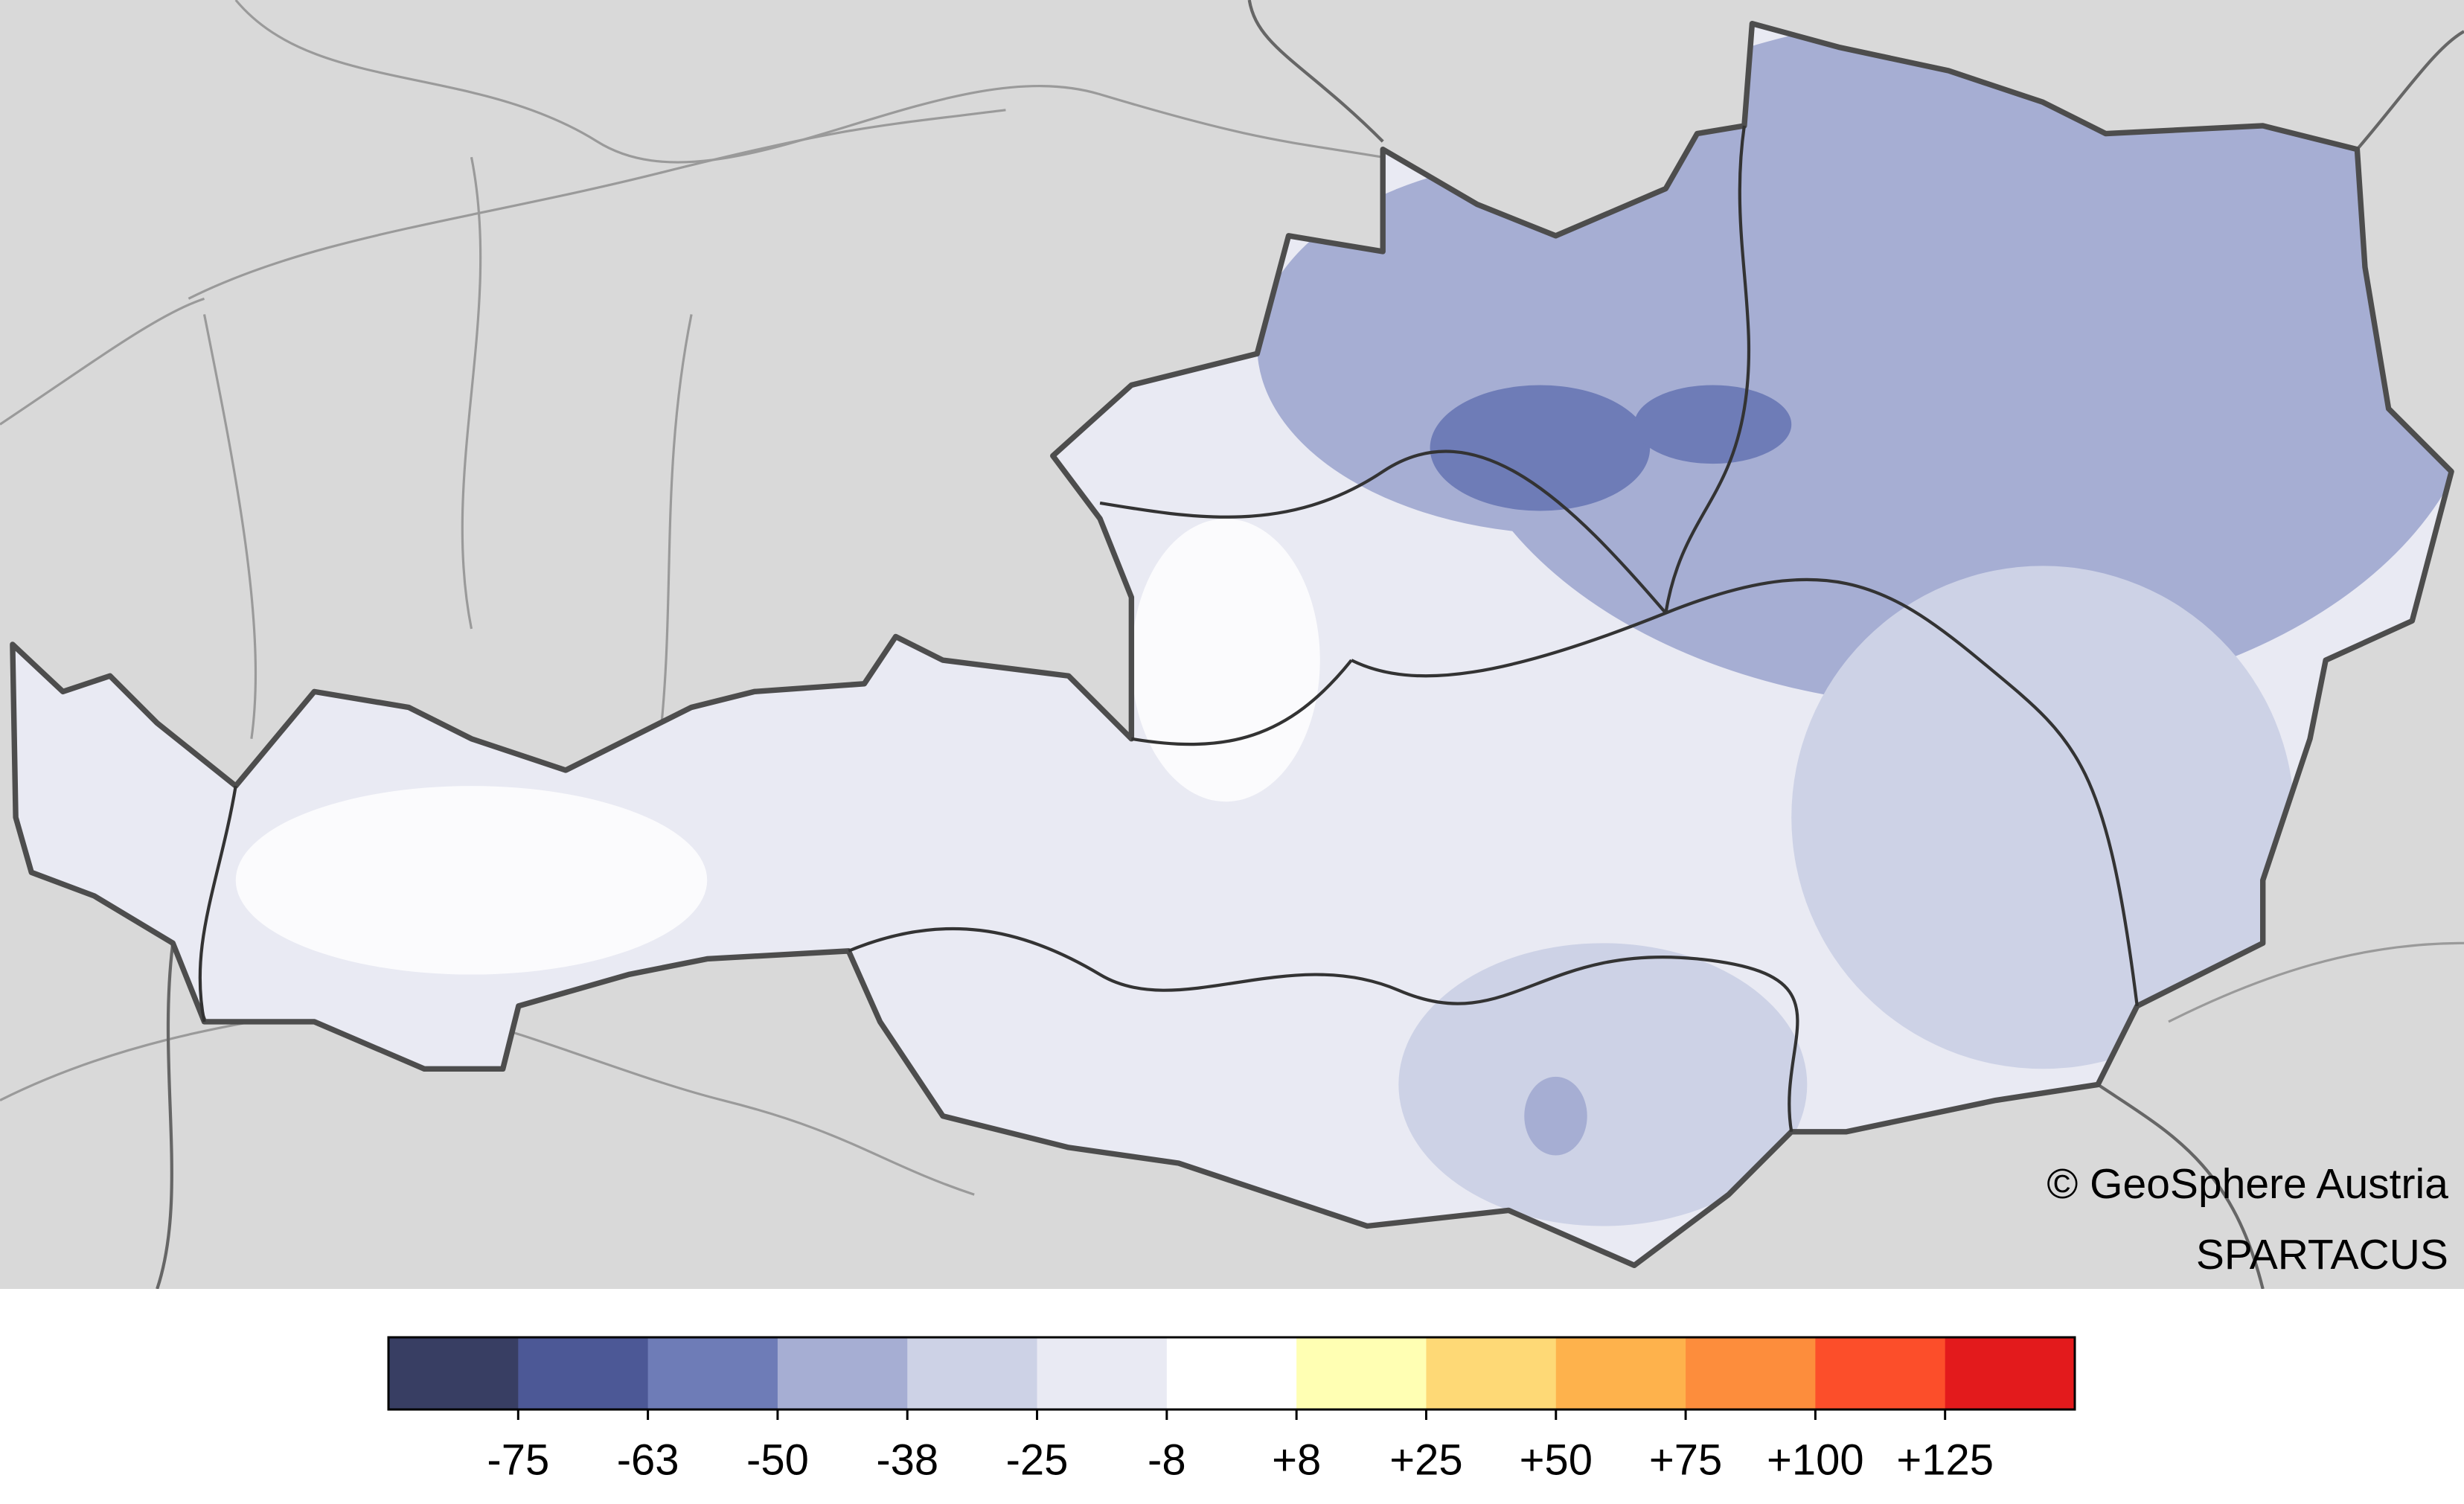 The width and height of the screenshot is (2464, 1504). What do you see at coordinates (1556, 1460) in the screenshot?
I see `tick-label: +50` at bounding box center [1556, 1460].